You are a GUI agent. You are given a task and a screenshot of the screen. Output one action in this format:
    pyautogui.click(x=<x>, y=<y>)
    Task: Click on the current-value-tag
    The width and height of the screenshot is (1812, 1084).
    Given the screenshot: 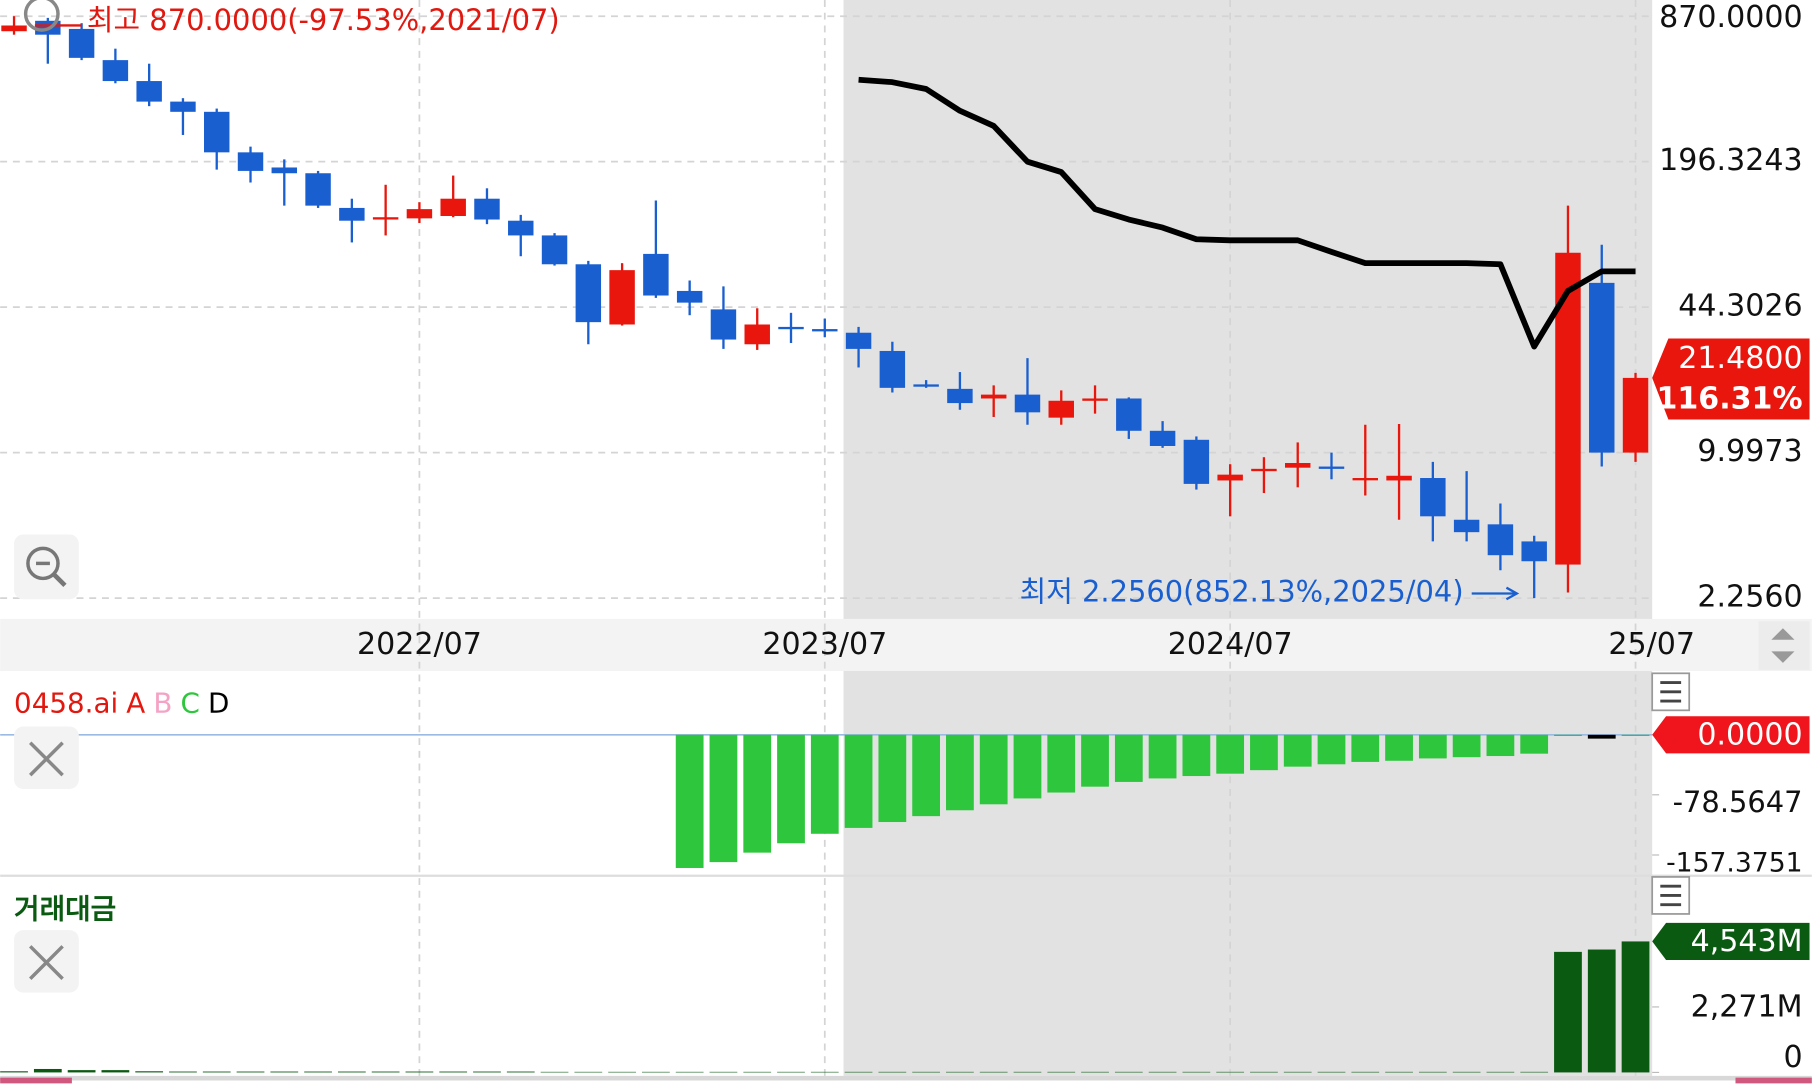 What is the action you would take?
    pyautogui.click(x=1731, y=735)
    